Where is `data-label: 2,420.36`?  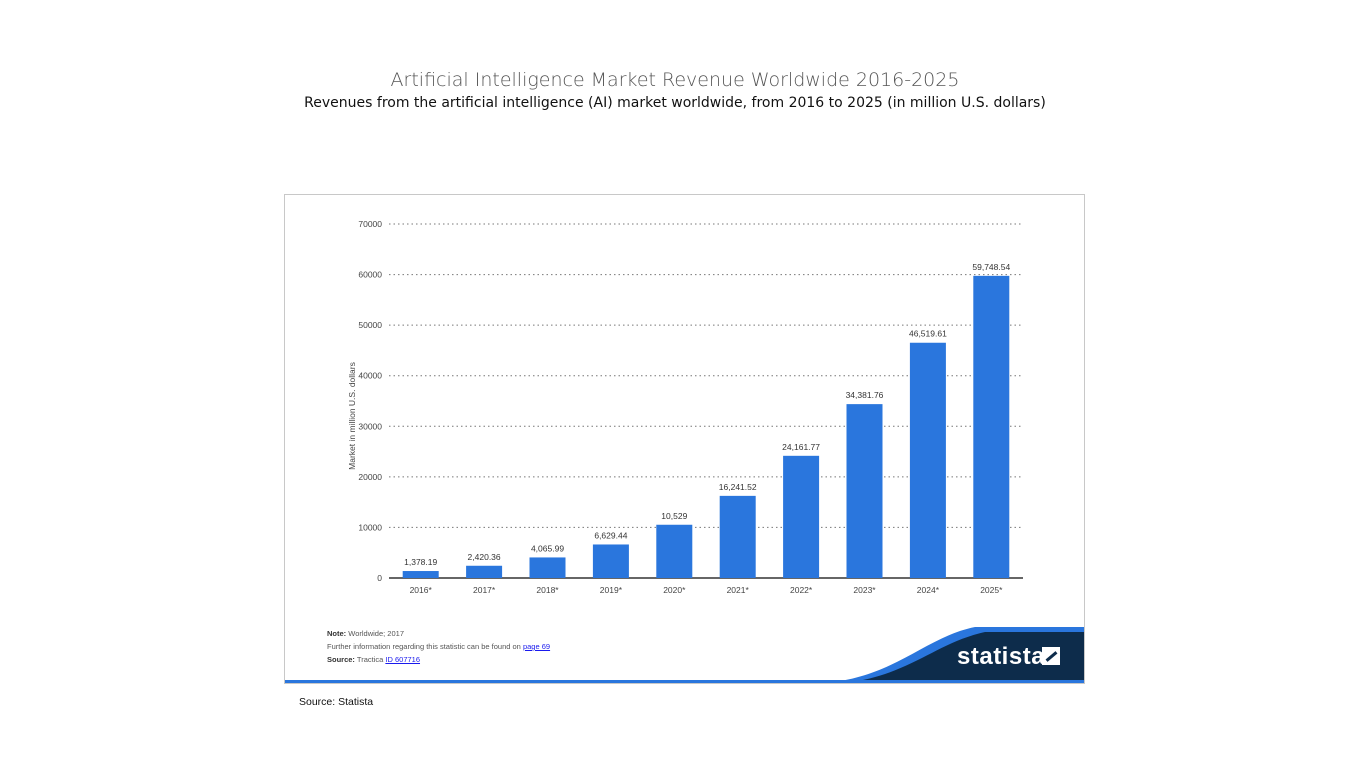 data-label: 2,420.36 is located at coordinates (484, 557).